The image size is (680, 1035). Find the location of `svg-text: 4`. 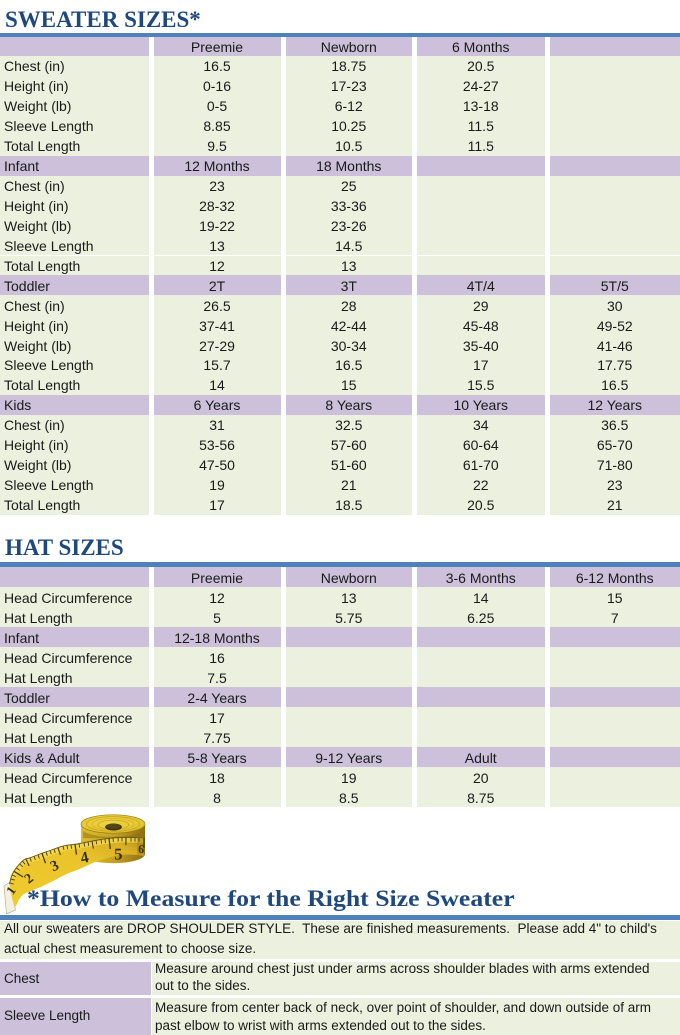

svg-text: 4 is located at coordinates (84, 858).